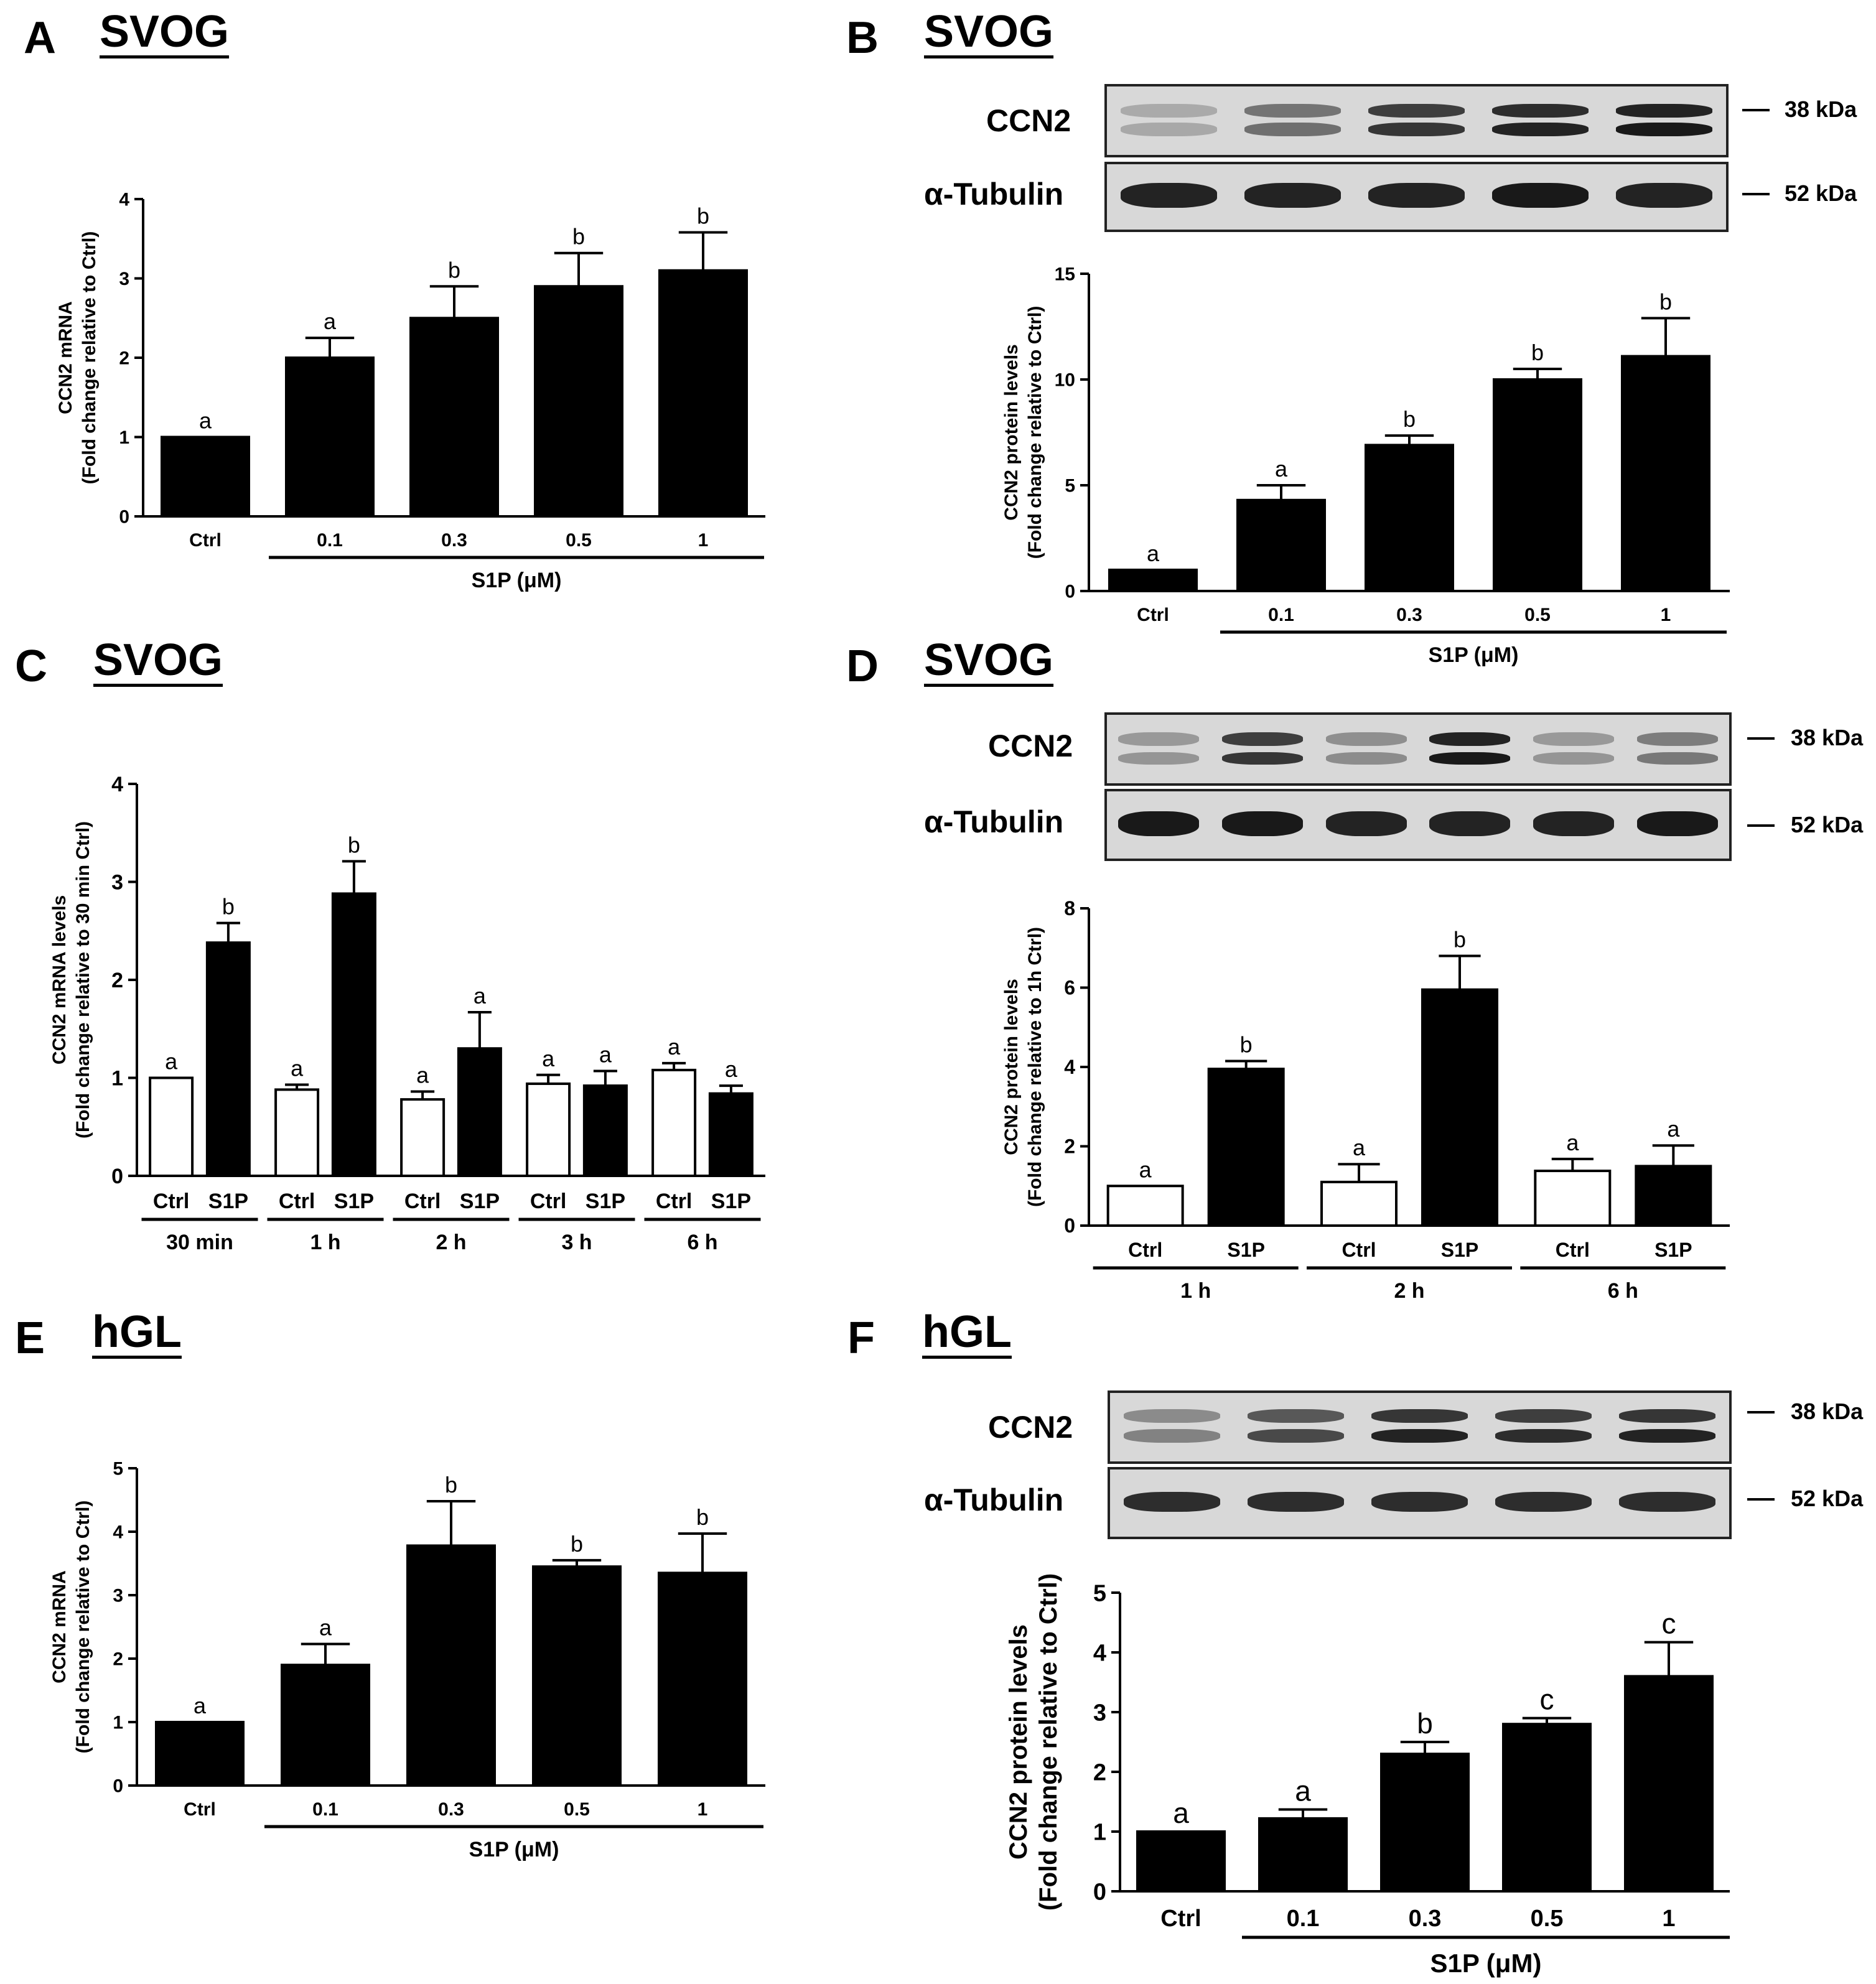  Describe the element at coordinates (1281, 615) in the screenshot. I see `chart-b-category-label: 0.1` at that location.